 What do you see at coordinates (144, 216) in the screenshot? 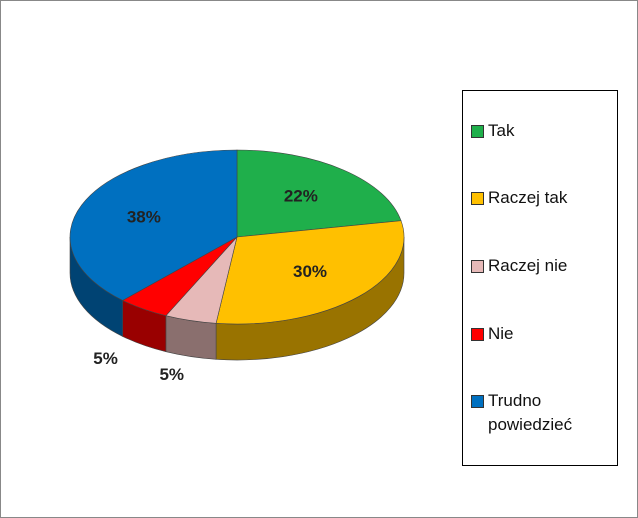
I see `data-label: 38%` at bounding box center [144, 216].